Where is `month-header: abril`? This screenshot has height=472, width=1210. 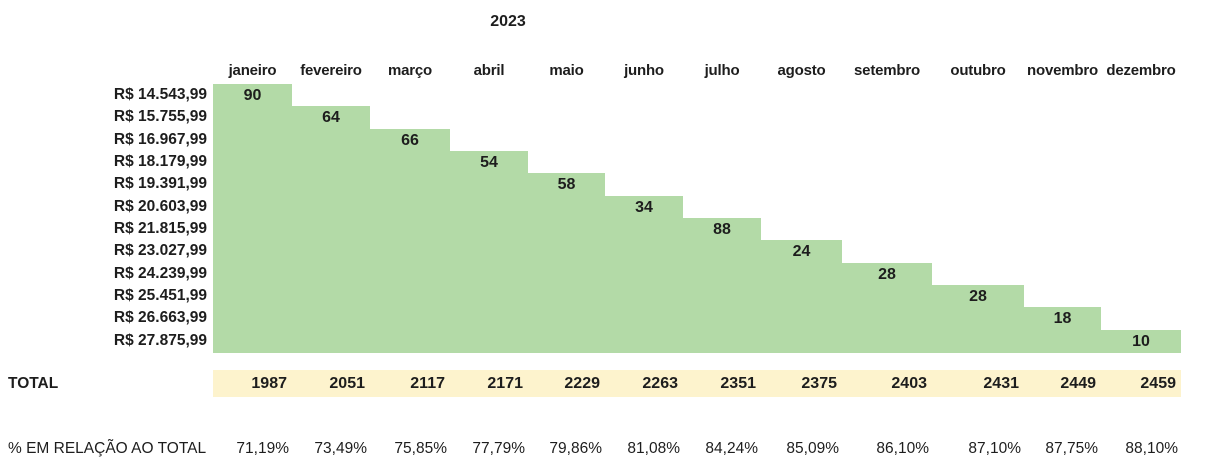 month-header: abril is located at coordinates (489, 70).